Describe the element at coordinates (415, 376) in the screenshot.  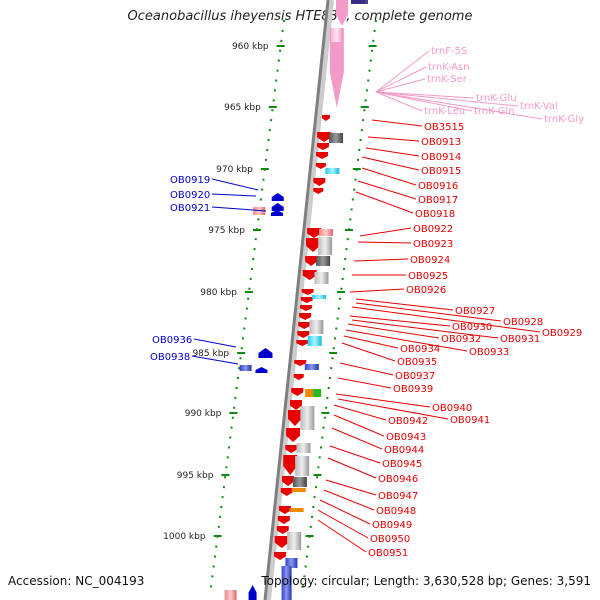
I see `forward-gene-label: OB0937` at that location.